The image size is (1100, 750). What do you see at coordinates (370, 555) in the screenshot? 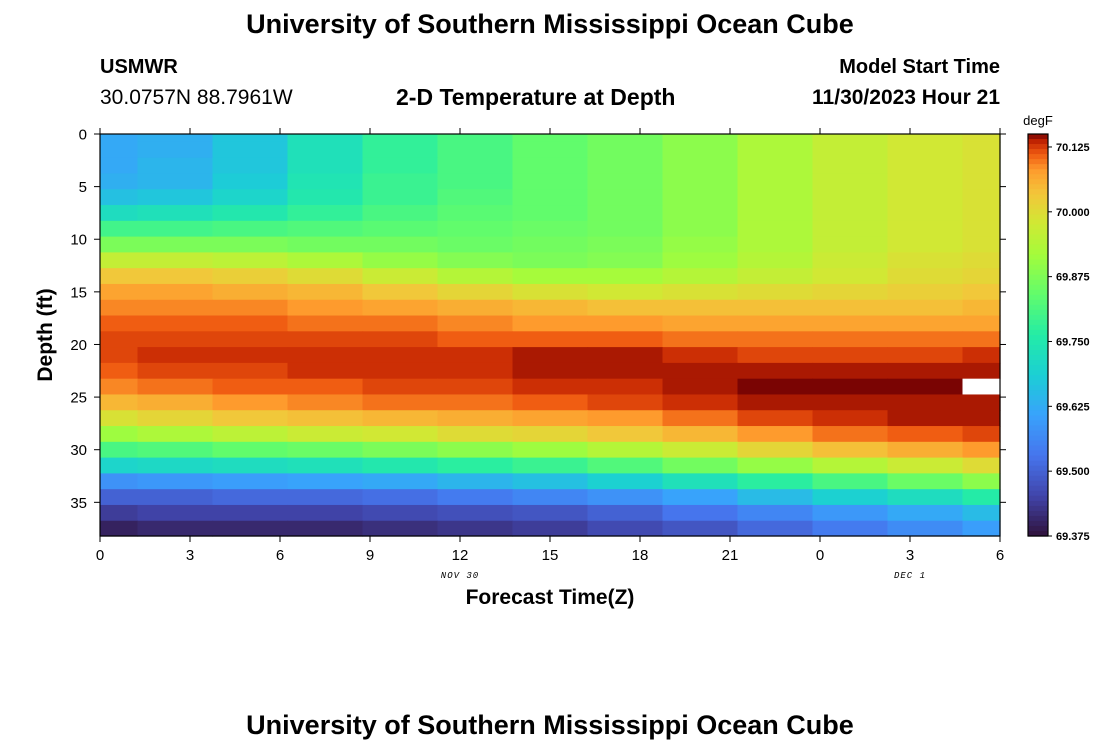
I see `x-tick-label: 9` at bounding box center [370, 555].